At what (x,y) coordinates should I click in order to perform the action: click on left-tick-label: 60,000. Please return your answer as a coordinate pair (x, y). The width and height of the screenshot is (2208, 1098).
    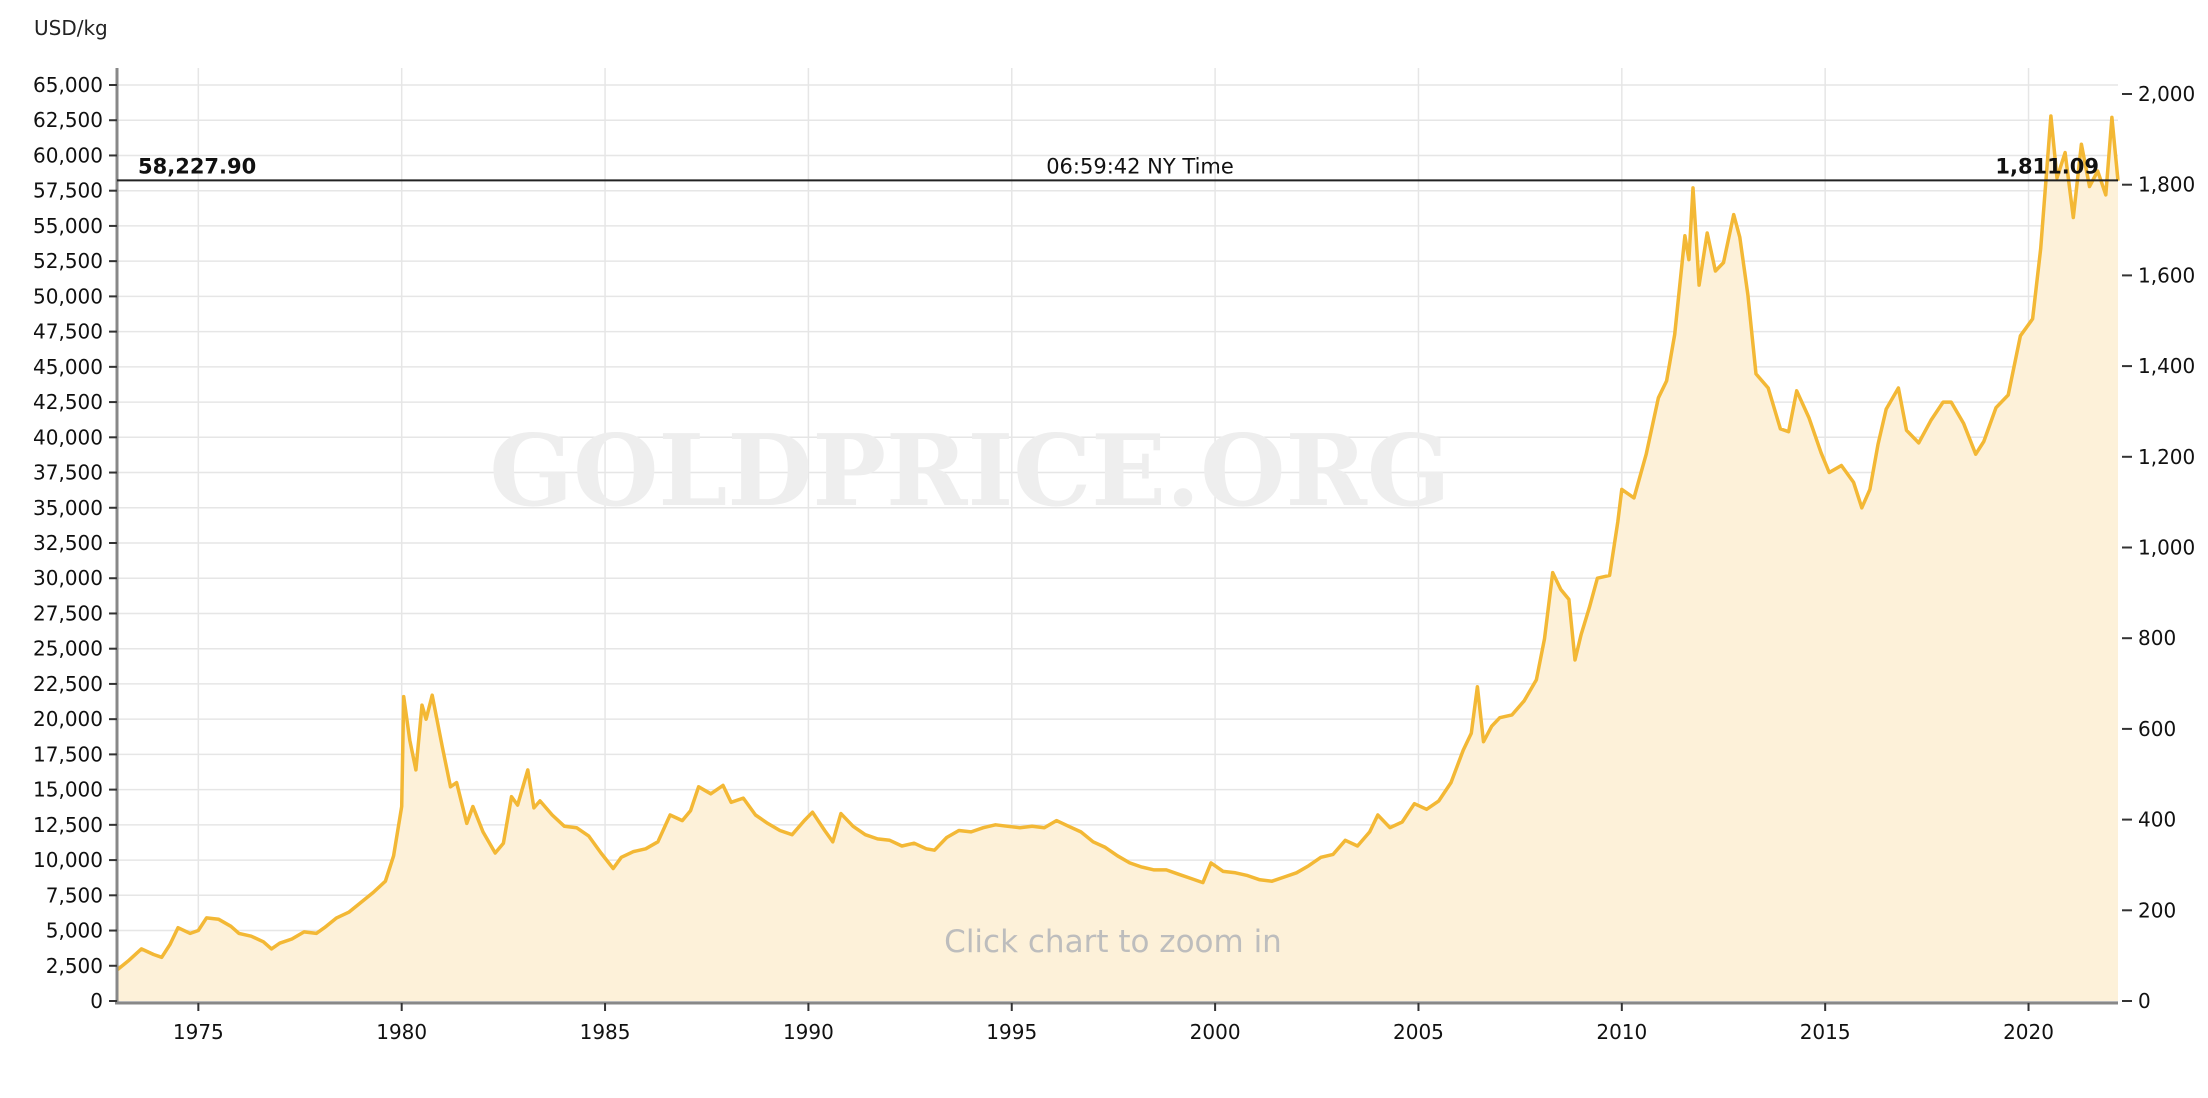
    Looking at the image, I should click on (68, 155).